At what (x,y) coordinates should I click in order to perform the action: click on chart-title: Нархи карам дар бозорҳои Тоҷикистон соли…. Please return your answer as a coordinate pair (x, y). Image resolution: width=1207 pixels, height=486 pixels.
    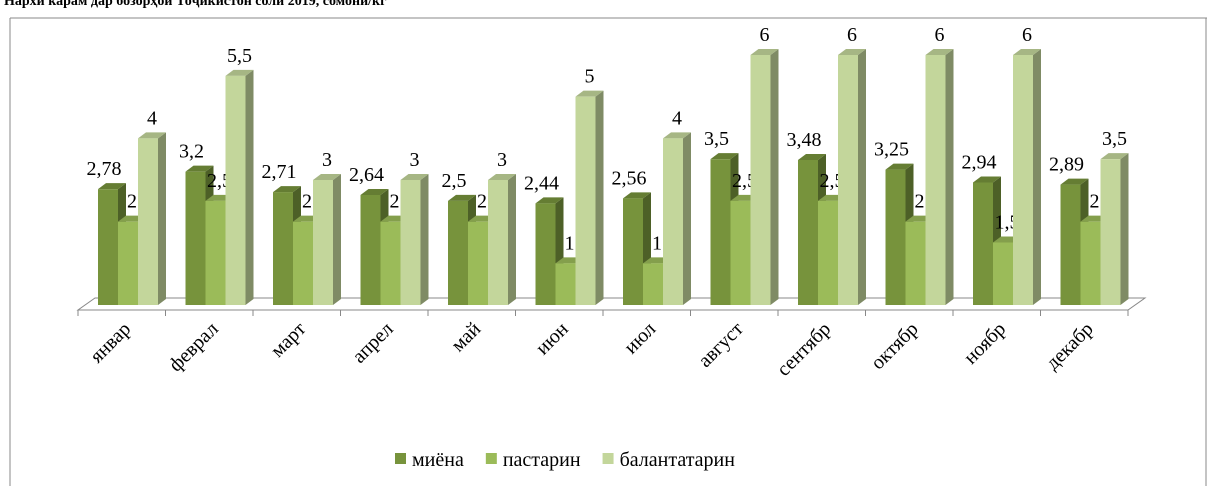
    Looking at the image, I should click on (195, 4).